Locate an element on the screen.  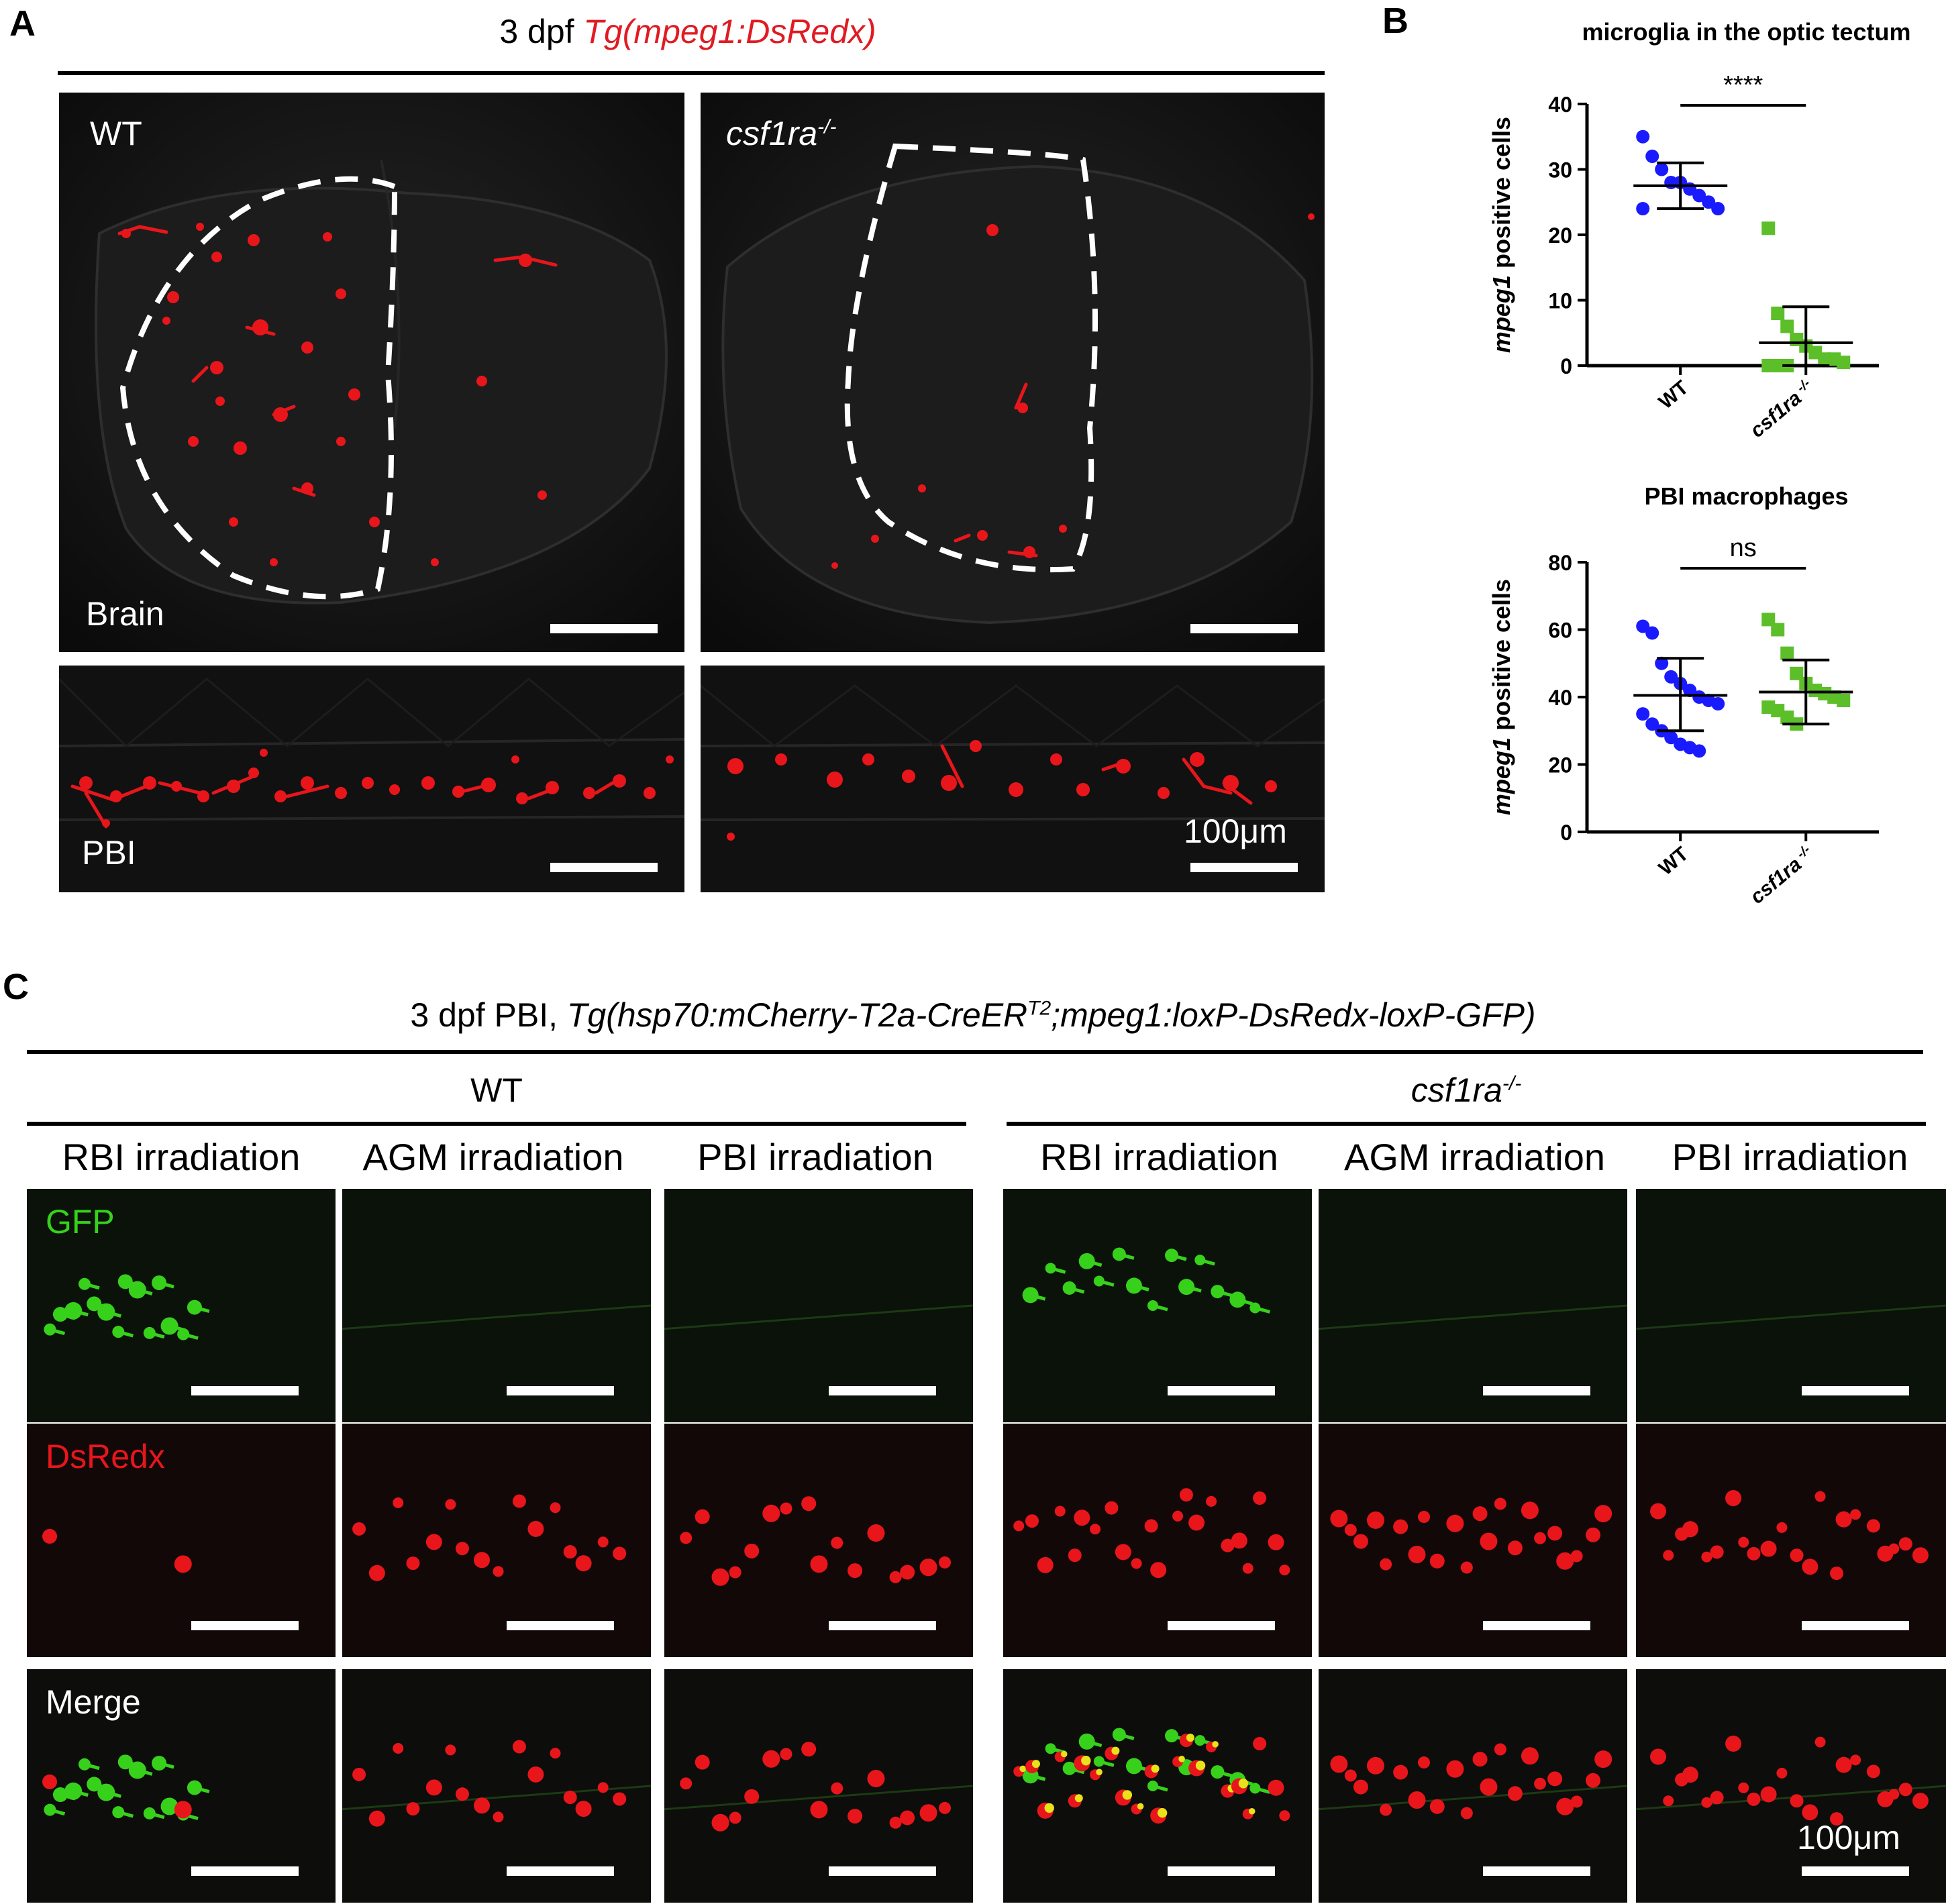
panel-a-title-transgene: Tg(mpeg1:DsRedx) is located at coordinates (729, 31).